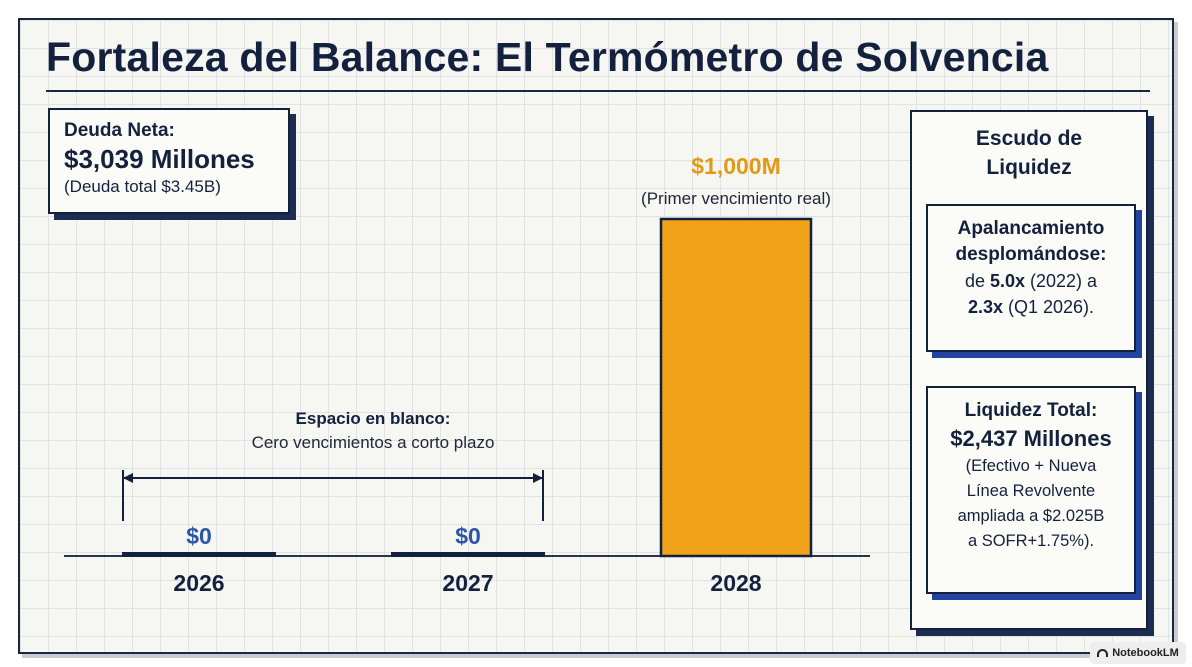 The width and height of the screenshot is (1192, 667). What do you see at coordinates (735, 583) in the screenshot?
I see `x-tick-label-2028: 2028` at bounding box center [735, 583].